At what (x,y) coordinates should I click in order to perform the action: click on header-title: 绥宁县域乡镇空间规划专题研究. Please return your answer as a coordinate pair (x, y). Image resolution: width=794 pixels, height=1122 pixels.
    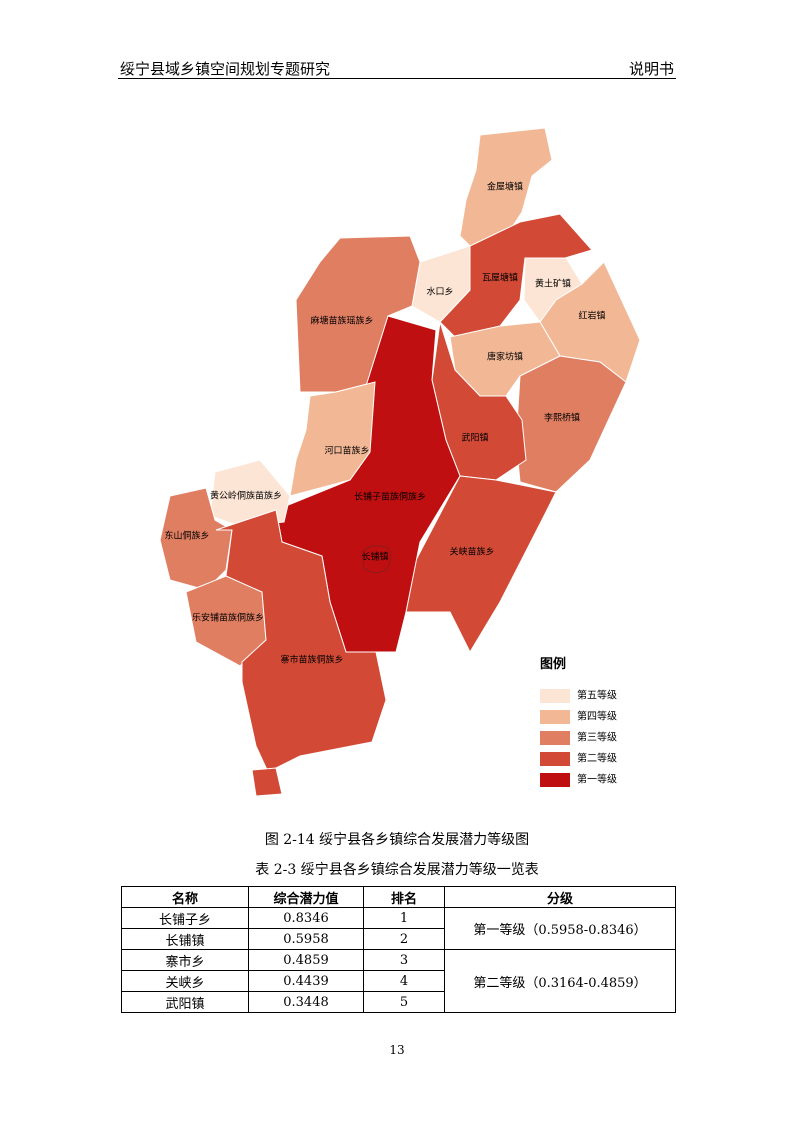
    Looking at the image, I should click on (225, 69).